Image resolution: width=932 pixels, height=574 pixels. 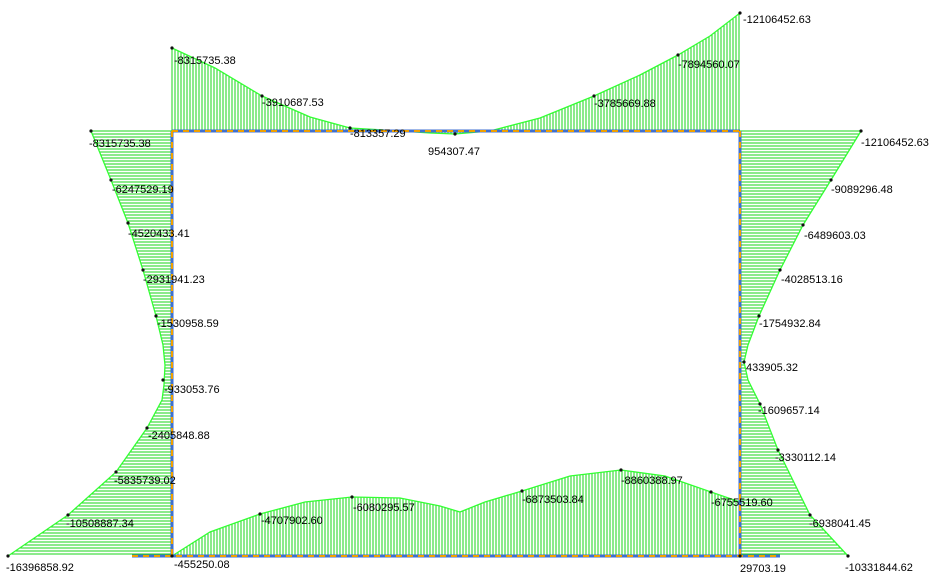 What do you see at coordinates (143, 190) in the screenshot?
I see `left-label-2: -6247529.19` at bounding box center [143, 190].